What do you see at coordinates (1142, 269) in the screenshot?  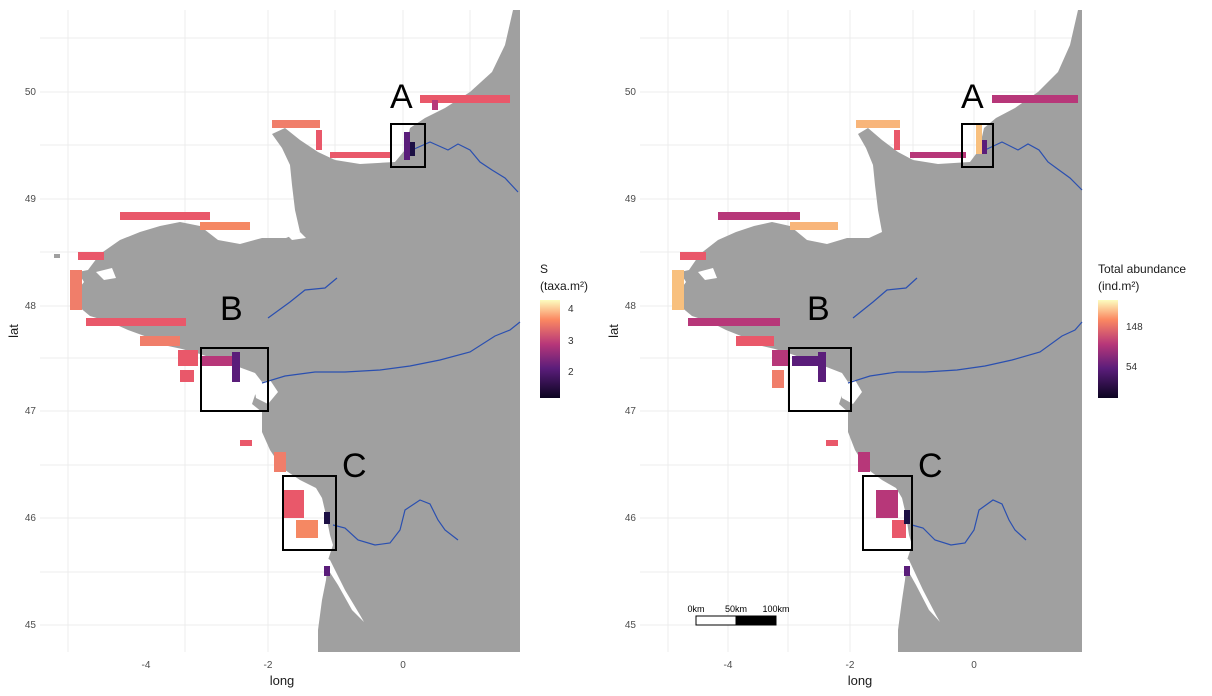 I see `legend-title: Total abundance` at bounding box center [1142, 269].